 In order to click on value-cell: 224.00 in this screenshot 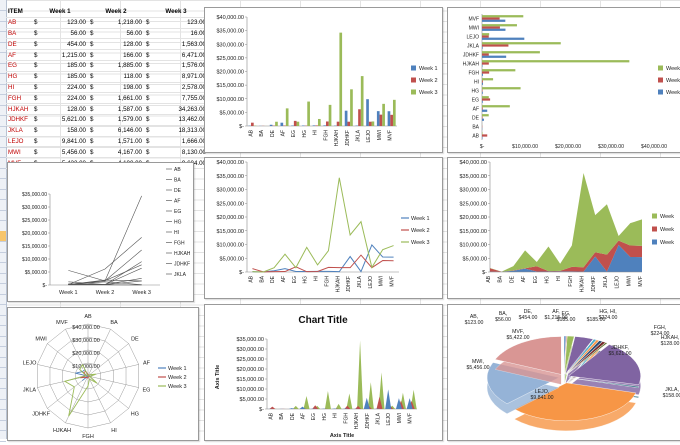, I will do `click(66, 87)`.